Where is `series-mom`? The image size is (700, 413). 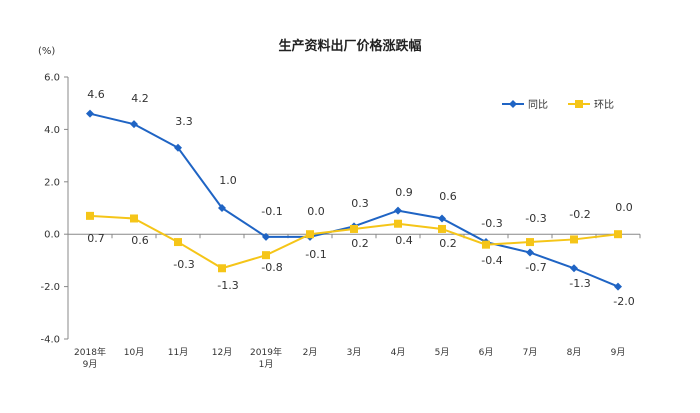
series-mom is located at coordinates (354, 242).